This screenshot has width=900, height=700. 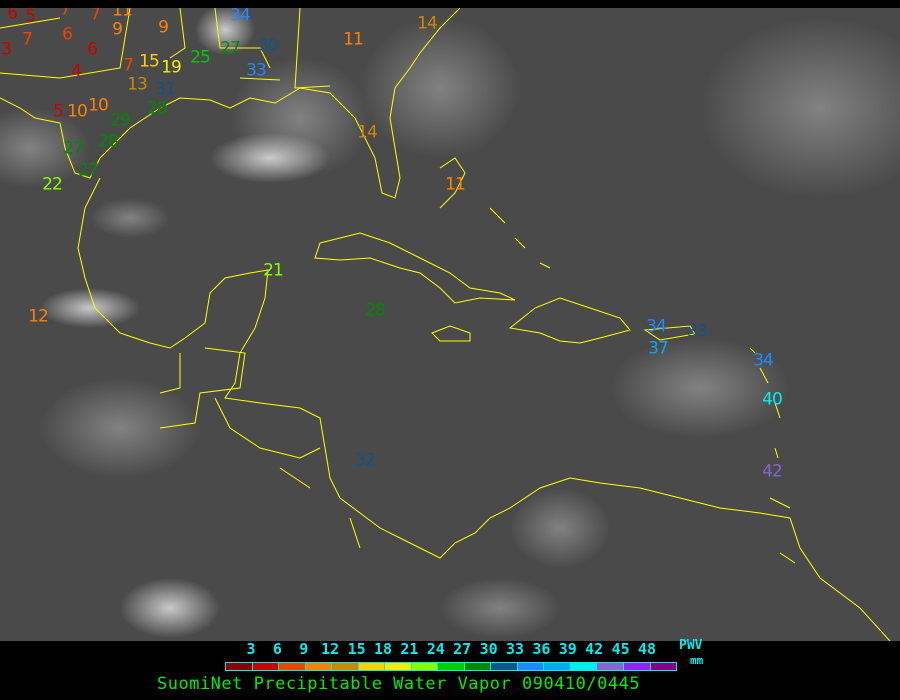 I want to click on pwv-station-value: 31, so click(x=165, y=89).